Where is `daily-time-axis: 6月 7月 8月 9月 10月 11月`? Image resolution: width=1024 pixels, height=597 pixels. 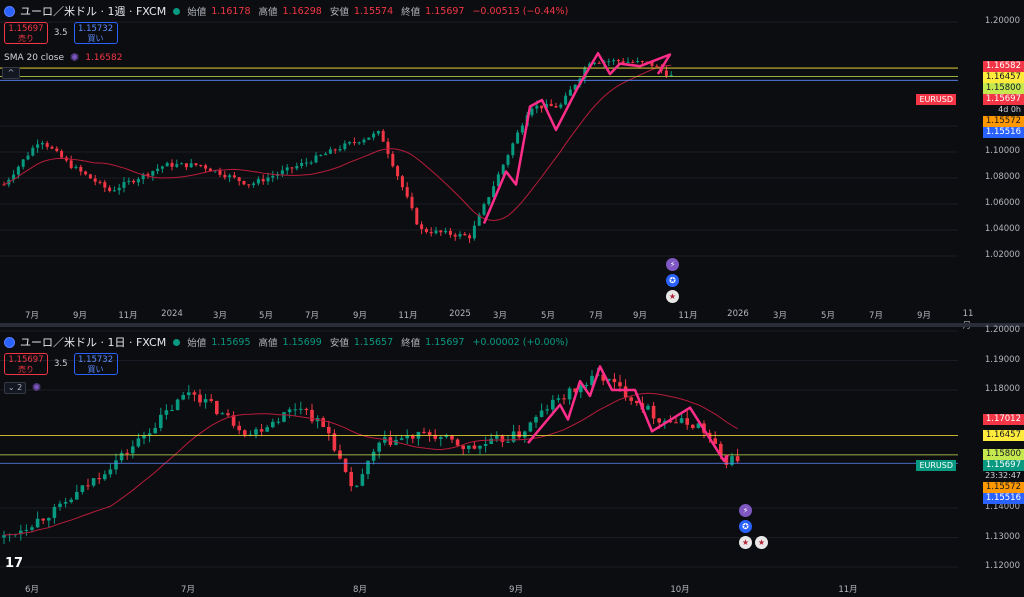 daily-time-axis: 6月 7月 8月 9月 10月 11月 is located at coordinates (479, 590).